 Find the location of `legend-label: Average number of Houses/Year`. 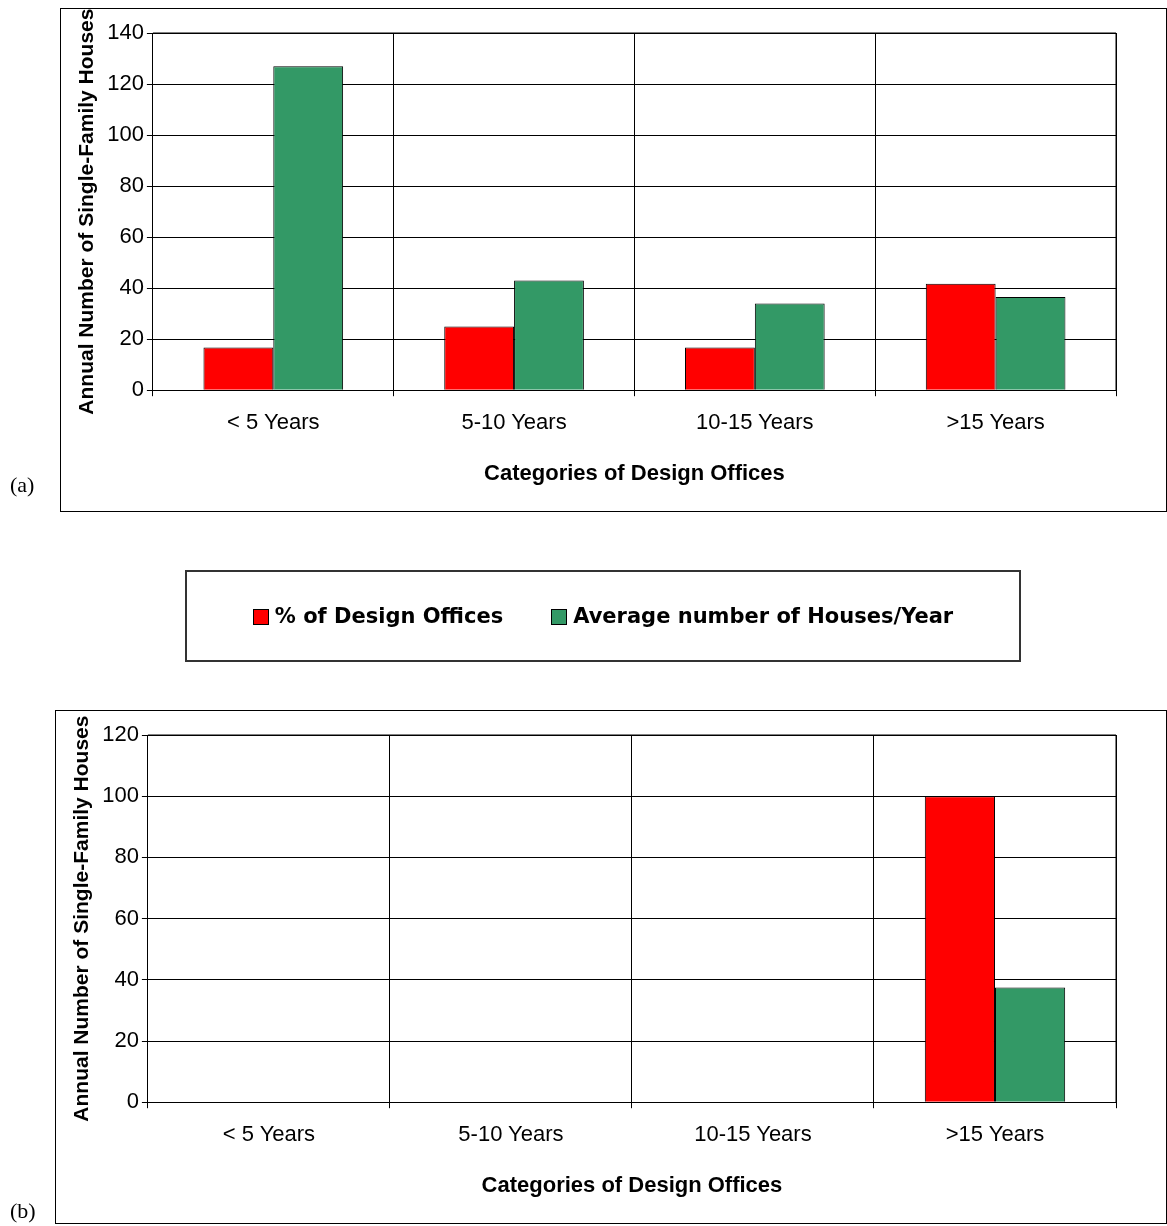

legend-label: Average number of Houses/Year is located at coordinates (763, 616).